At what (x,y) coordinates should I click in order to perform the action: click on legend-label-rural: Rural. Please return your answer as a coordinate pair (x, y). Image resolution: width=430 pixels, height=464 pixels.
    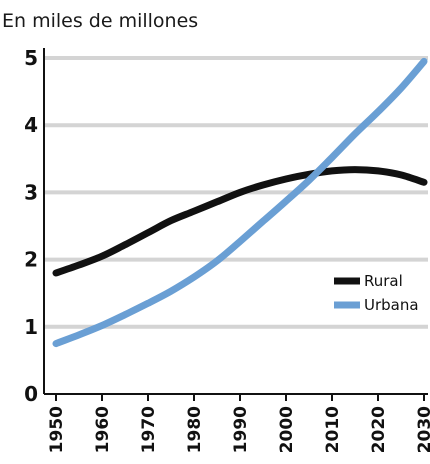
    Looking at the image, I should click on (383, 281).